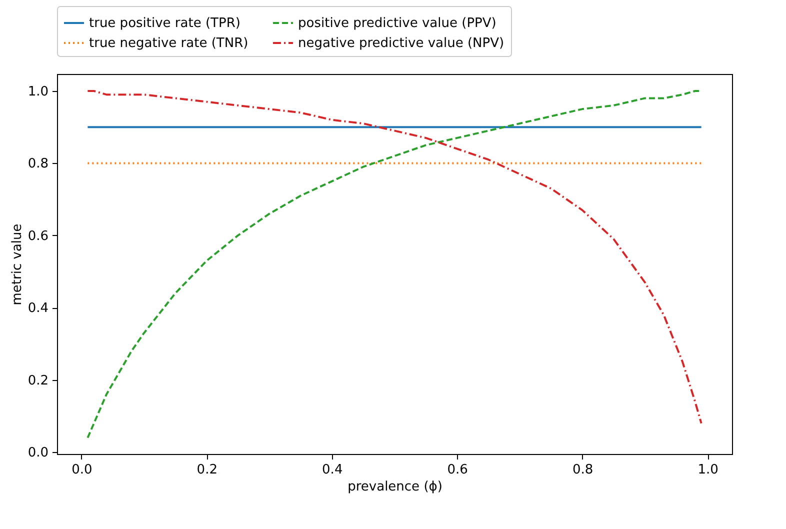 Image resolution: width=786 pixels, height=529 pixels. I want to click on legend-label: positive predictive value (PPV), so click(397, 23).